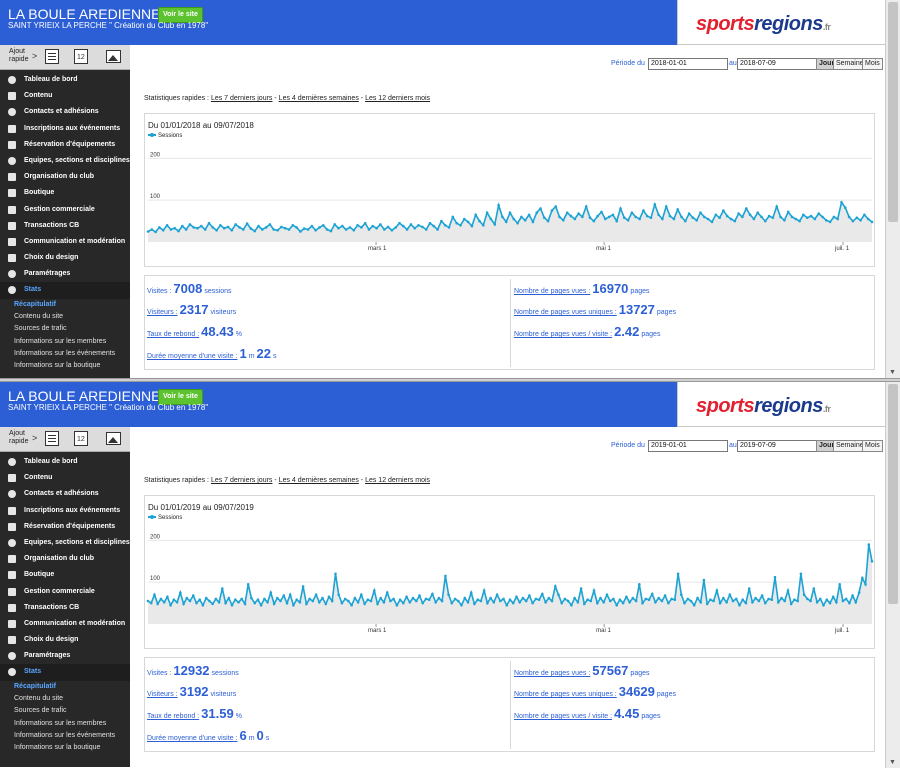 The image size is (900, 768). What do you see at coordinates (192, 738) in the screenshot?
I see `avg-duration-link: Durée moyenne d'une visite :` at bounding box center [192, 738].